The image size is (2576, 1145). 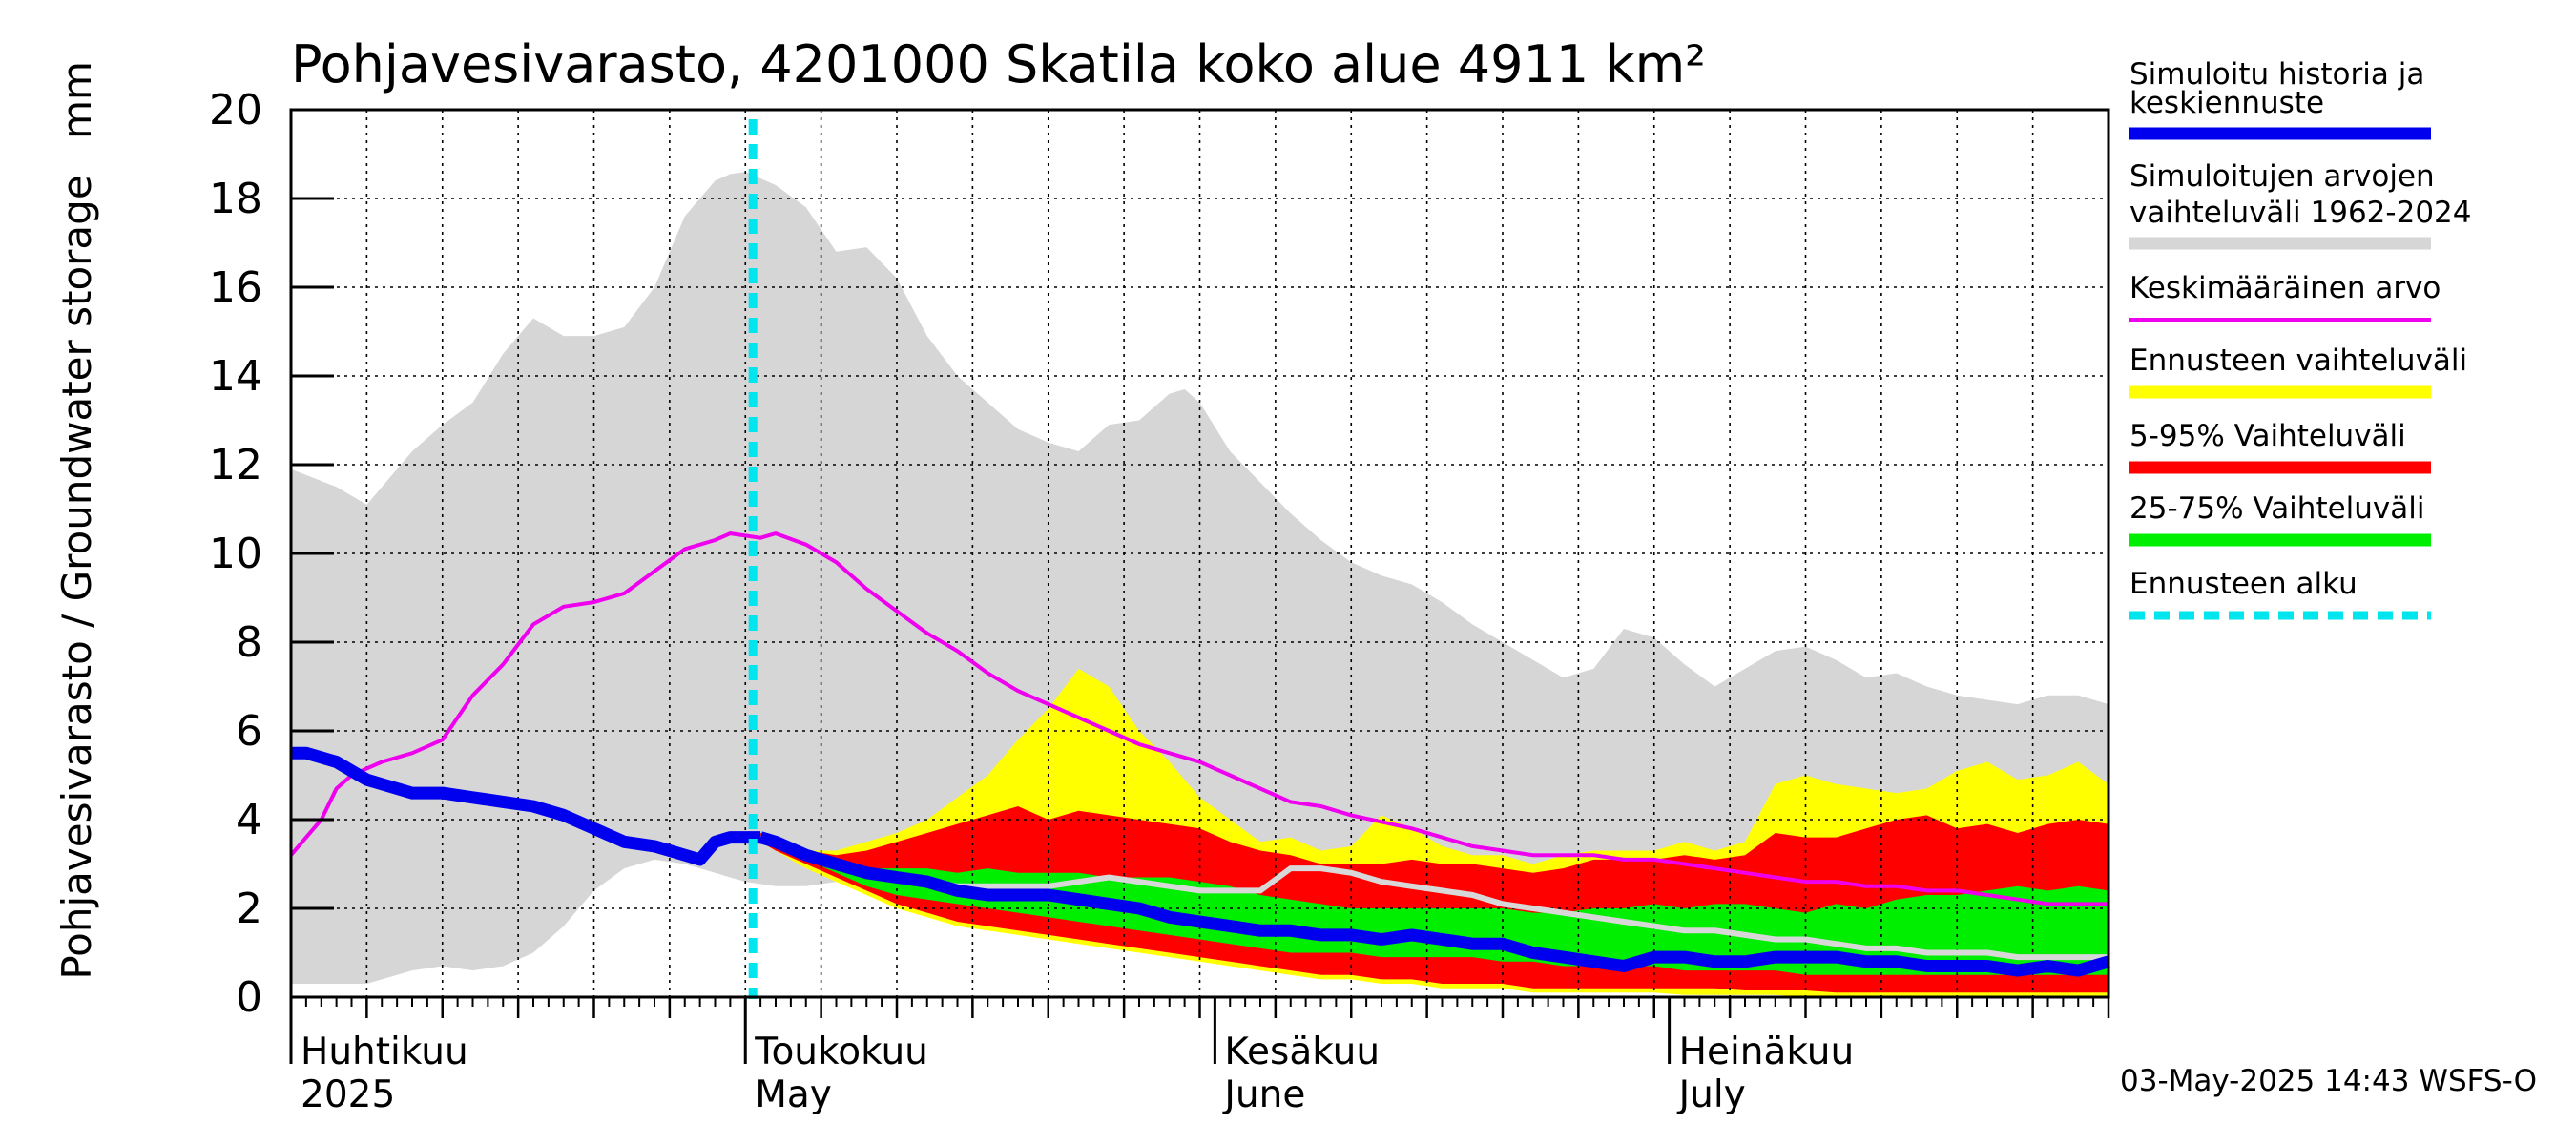 What do you see at coordinates (1302, 1051) in the screenshot?
I see `month-label: Kesäkuu` at bounding box center [1302, 1051].